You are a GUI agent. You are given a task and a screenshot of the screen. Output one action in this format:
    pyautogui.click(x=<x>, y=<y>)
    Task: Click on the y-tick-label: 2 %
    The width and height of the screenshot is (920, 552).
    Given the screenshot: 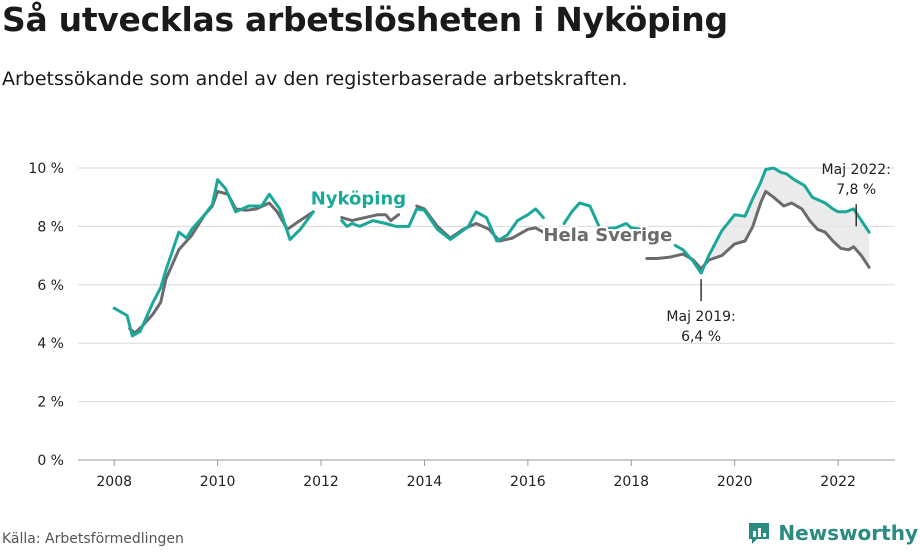 What is the action you would take?
    pyautogui.click(x=50, y=403)
    